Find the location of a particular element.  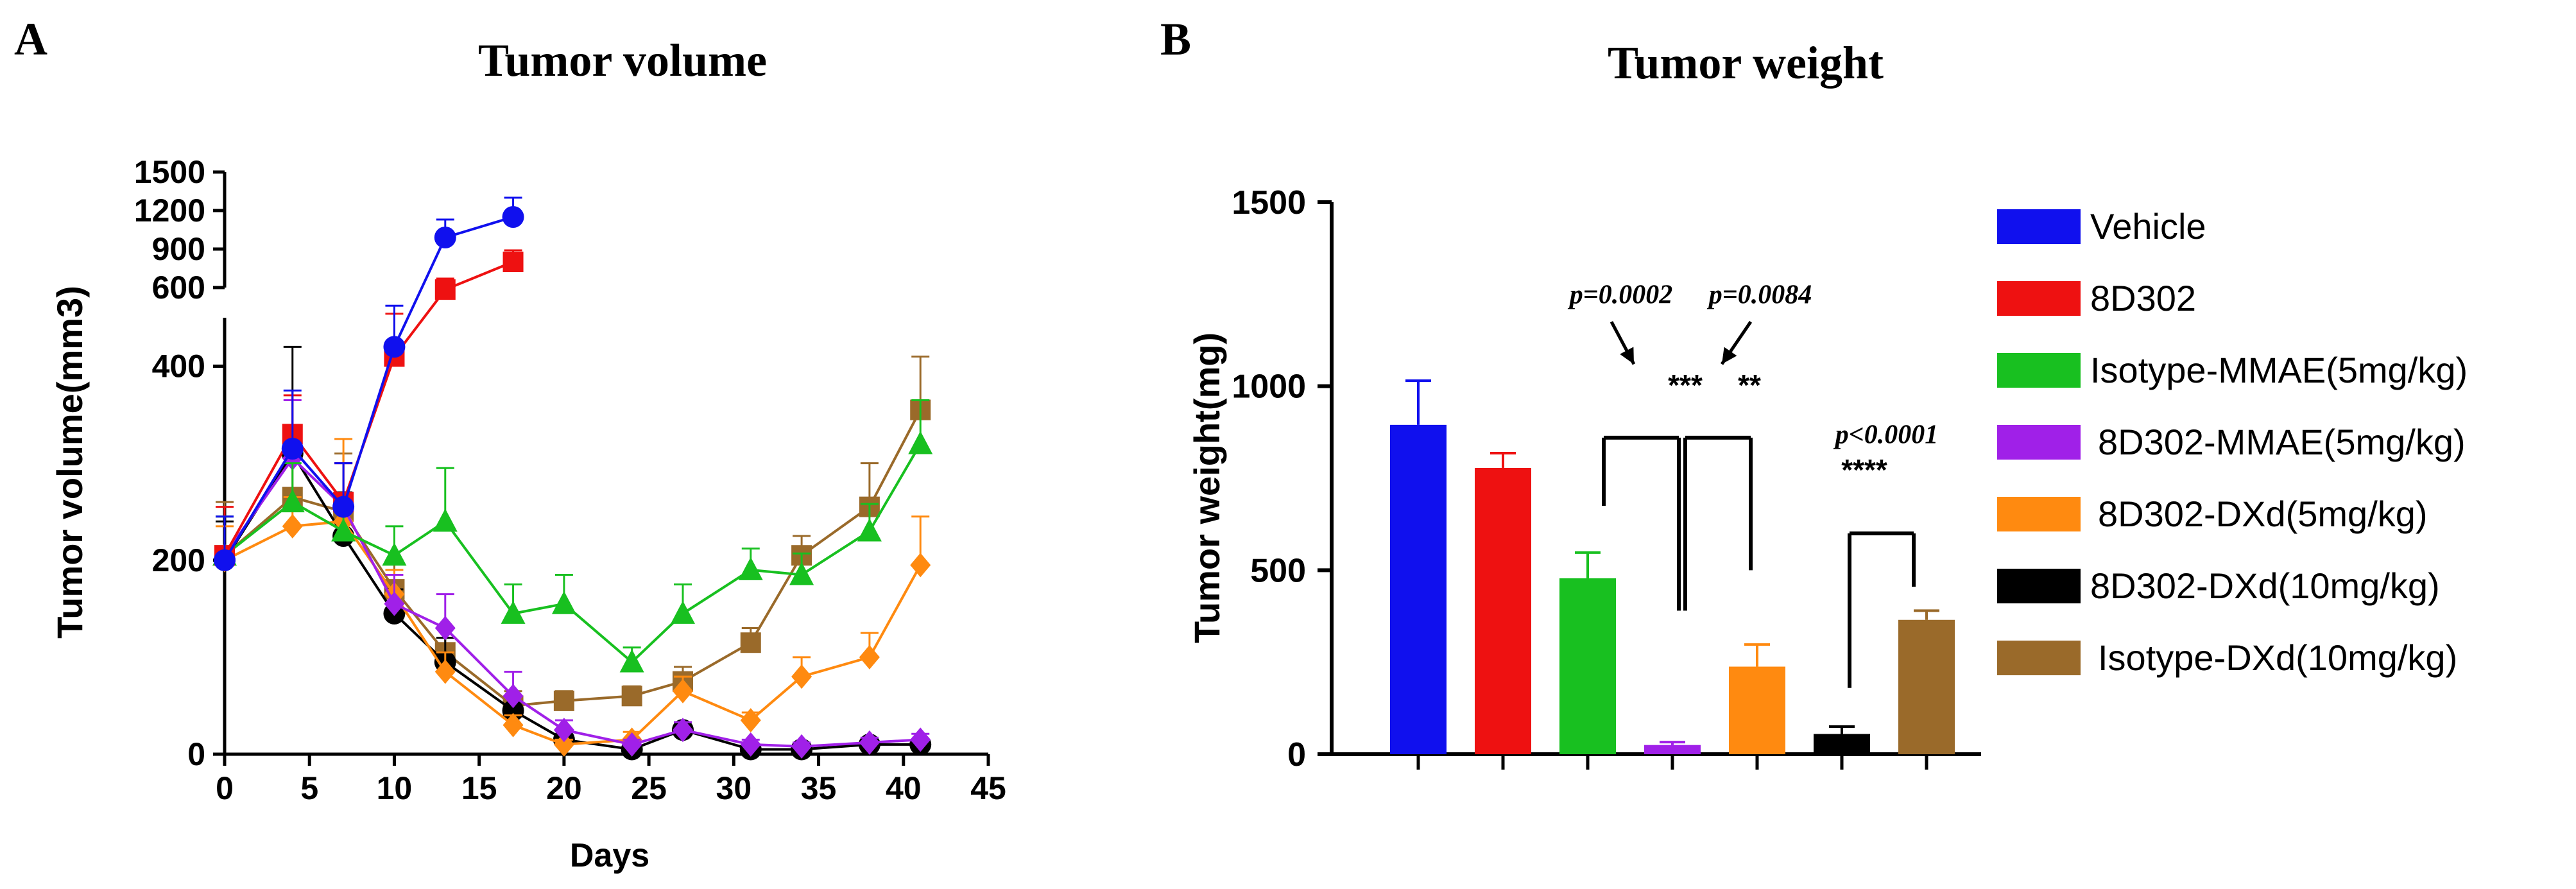

x-tick-label: 10 is located at coordinates (395, 788).